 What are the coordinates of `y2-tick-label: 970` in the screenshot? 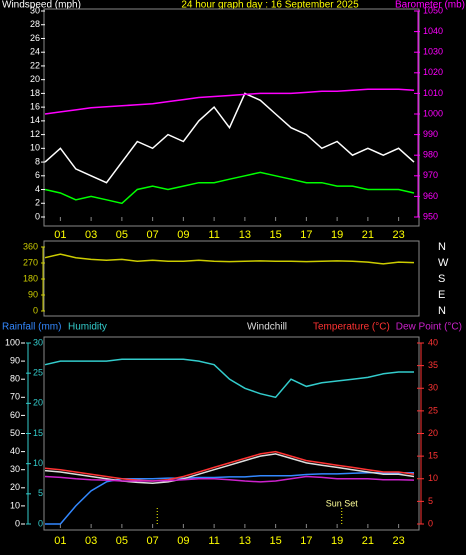 It's located at (430, 175).